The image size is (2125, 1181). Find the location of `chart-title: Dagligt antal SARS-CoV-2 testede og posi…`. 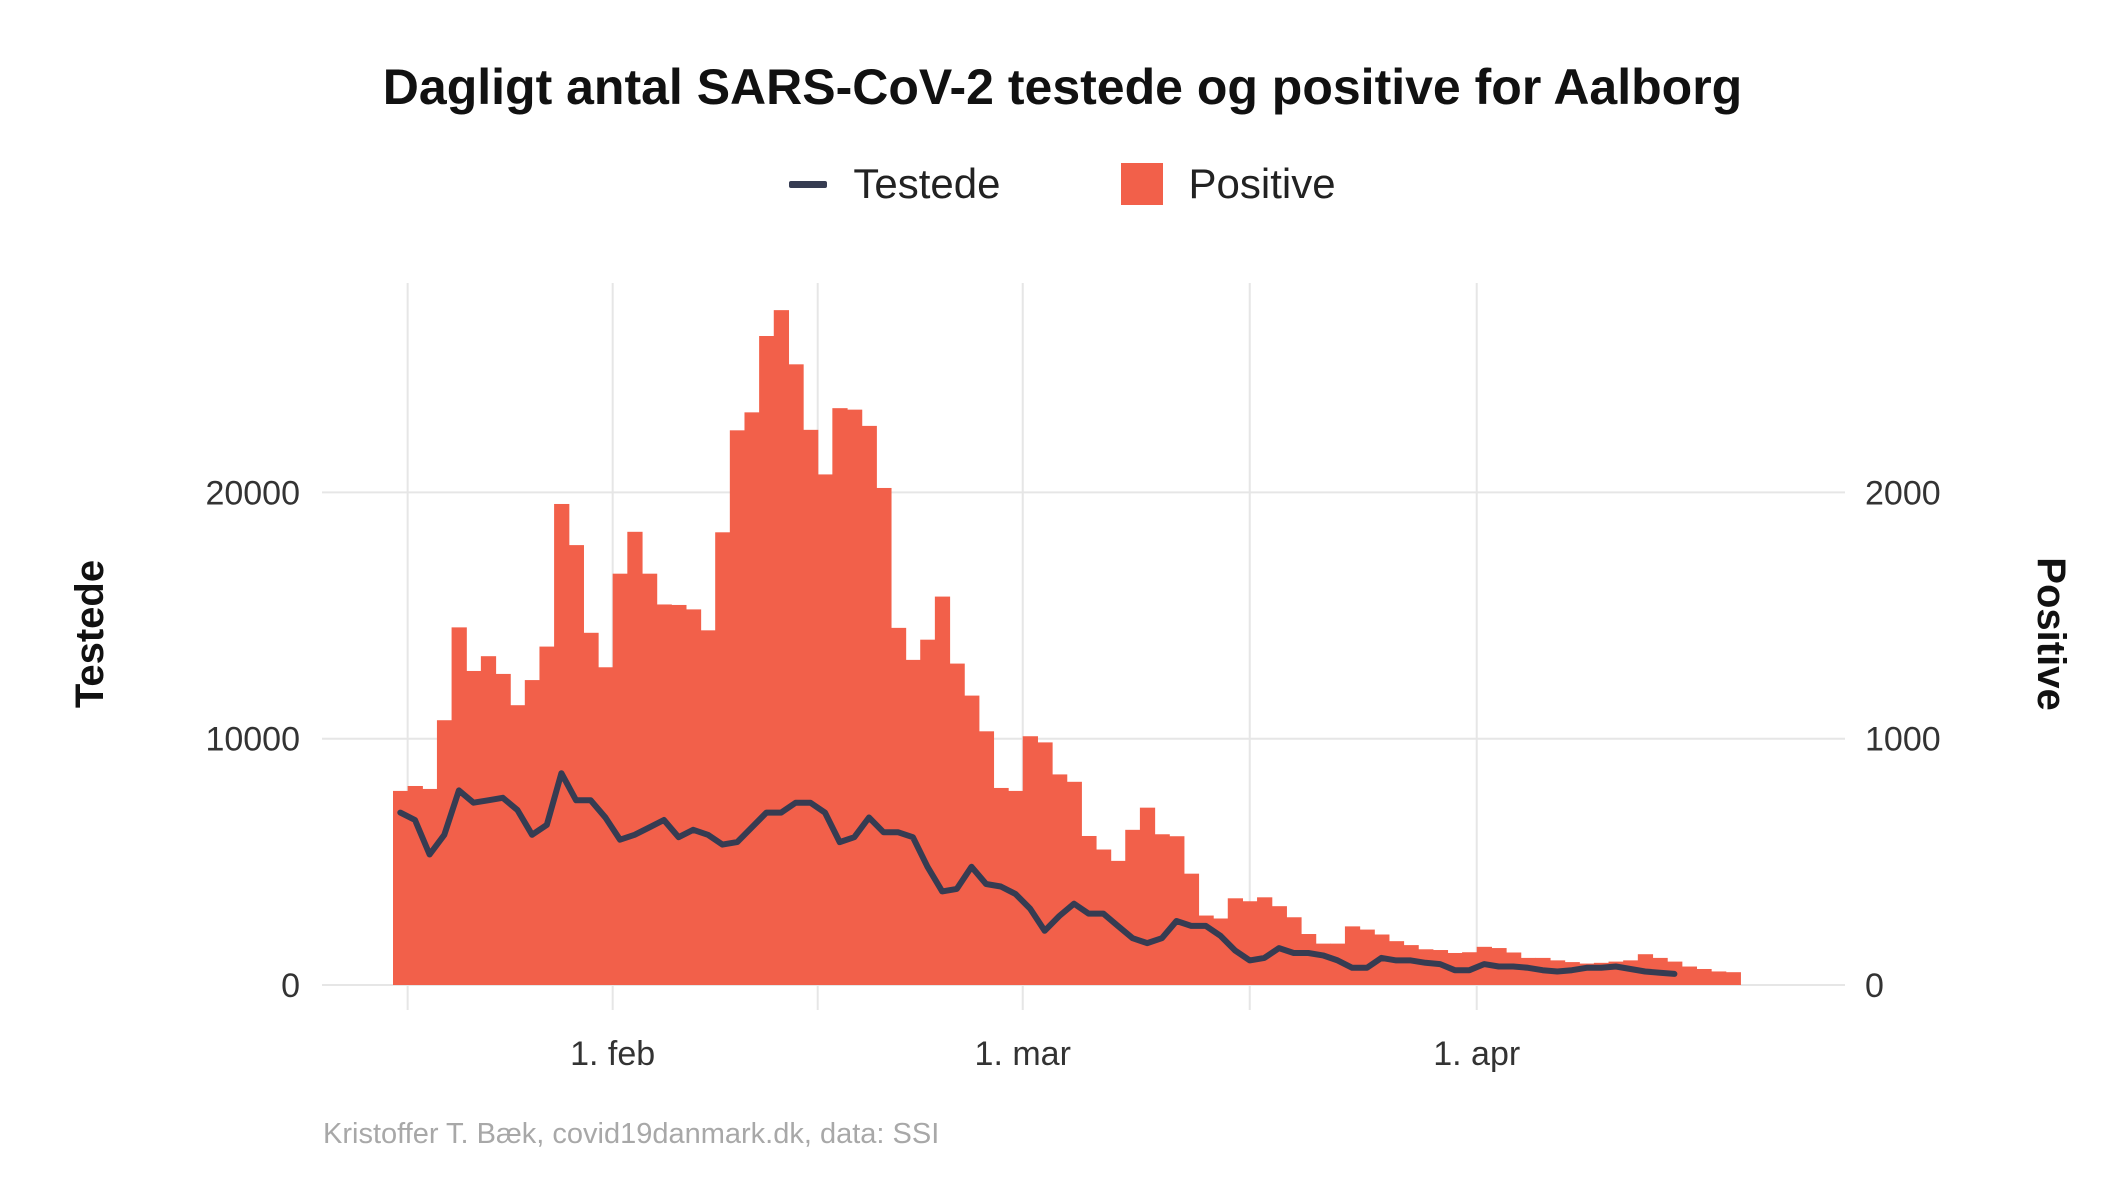

chart-title: Dagligt antal SARS-CoV-2 testede og posi… is located at coordinates (1062, 87).